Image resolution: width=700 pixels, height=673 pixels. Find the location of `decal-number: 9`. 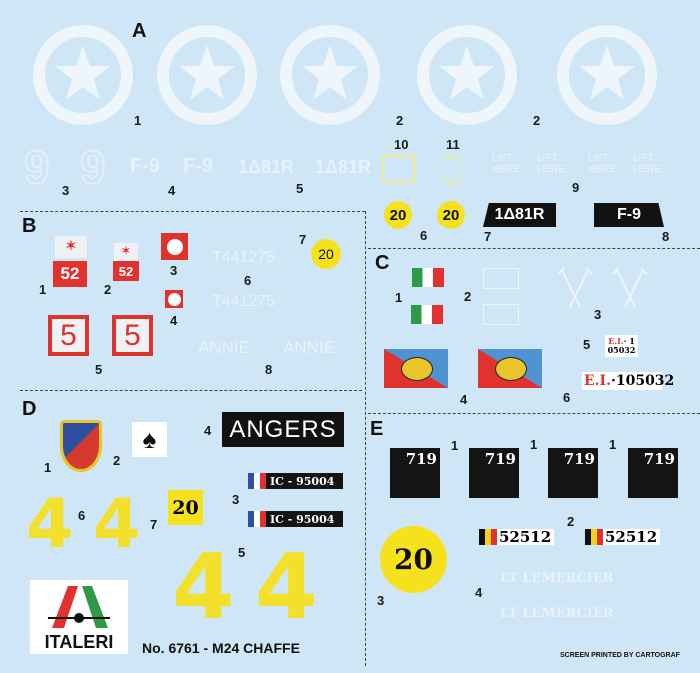

decal-number: 9 is located at coordinates (576, 187).